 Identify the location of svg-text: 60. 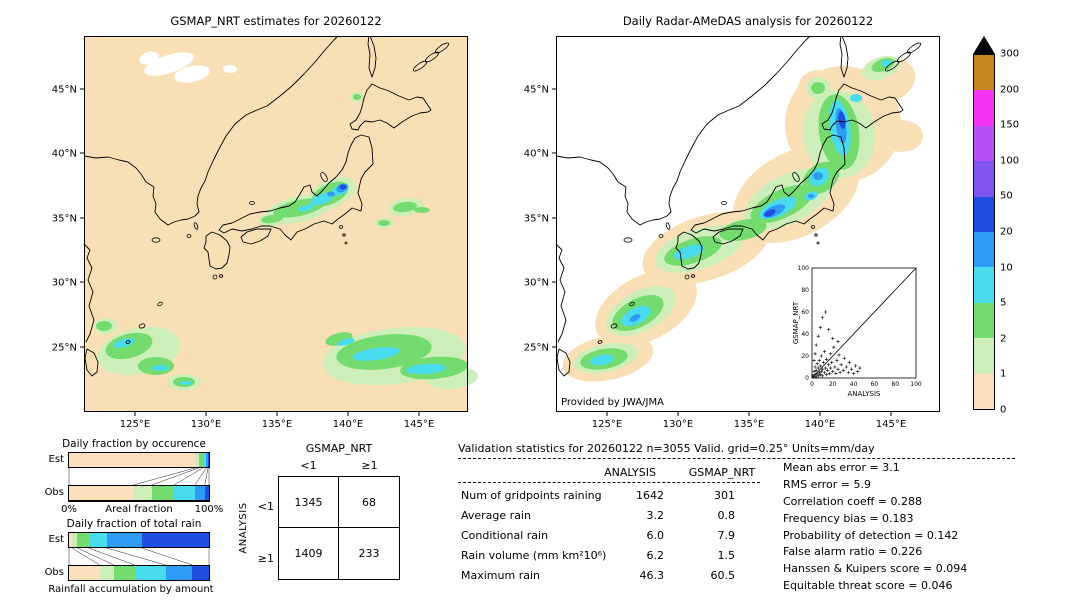
(805, 312).